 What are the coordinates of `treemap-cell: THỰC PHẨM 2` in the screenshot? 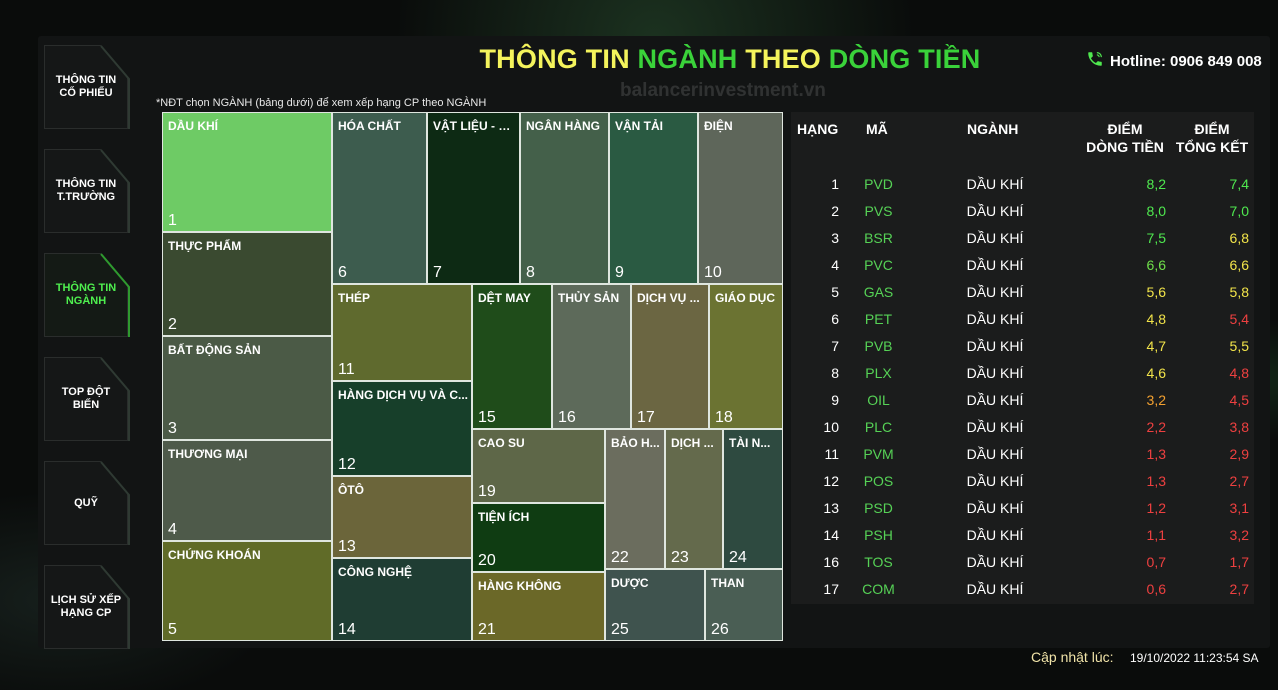 It's located at (247, 284).